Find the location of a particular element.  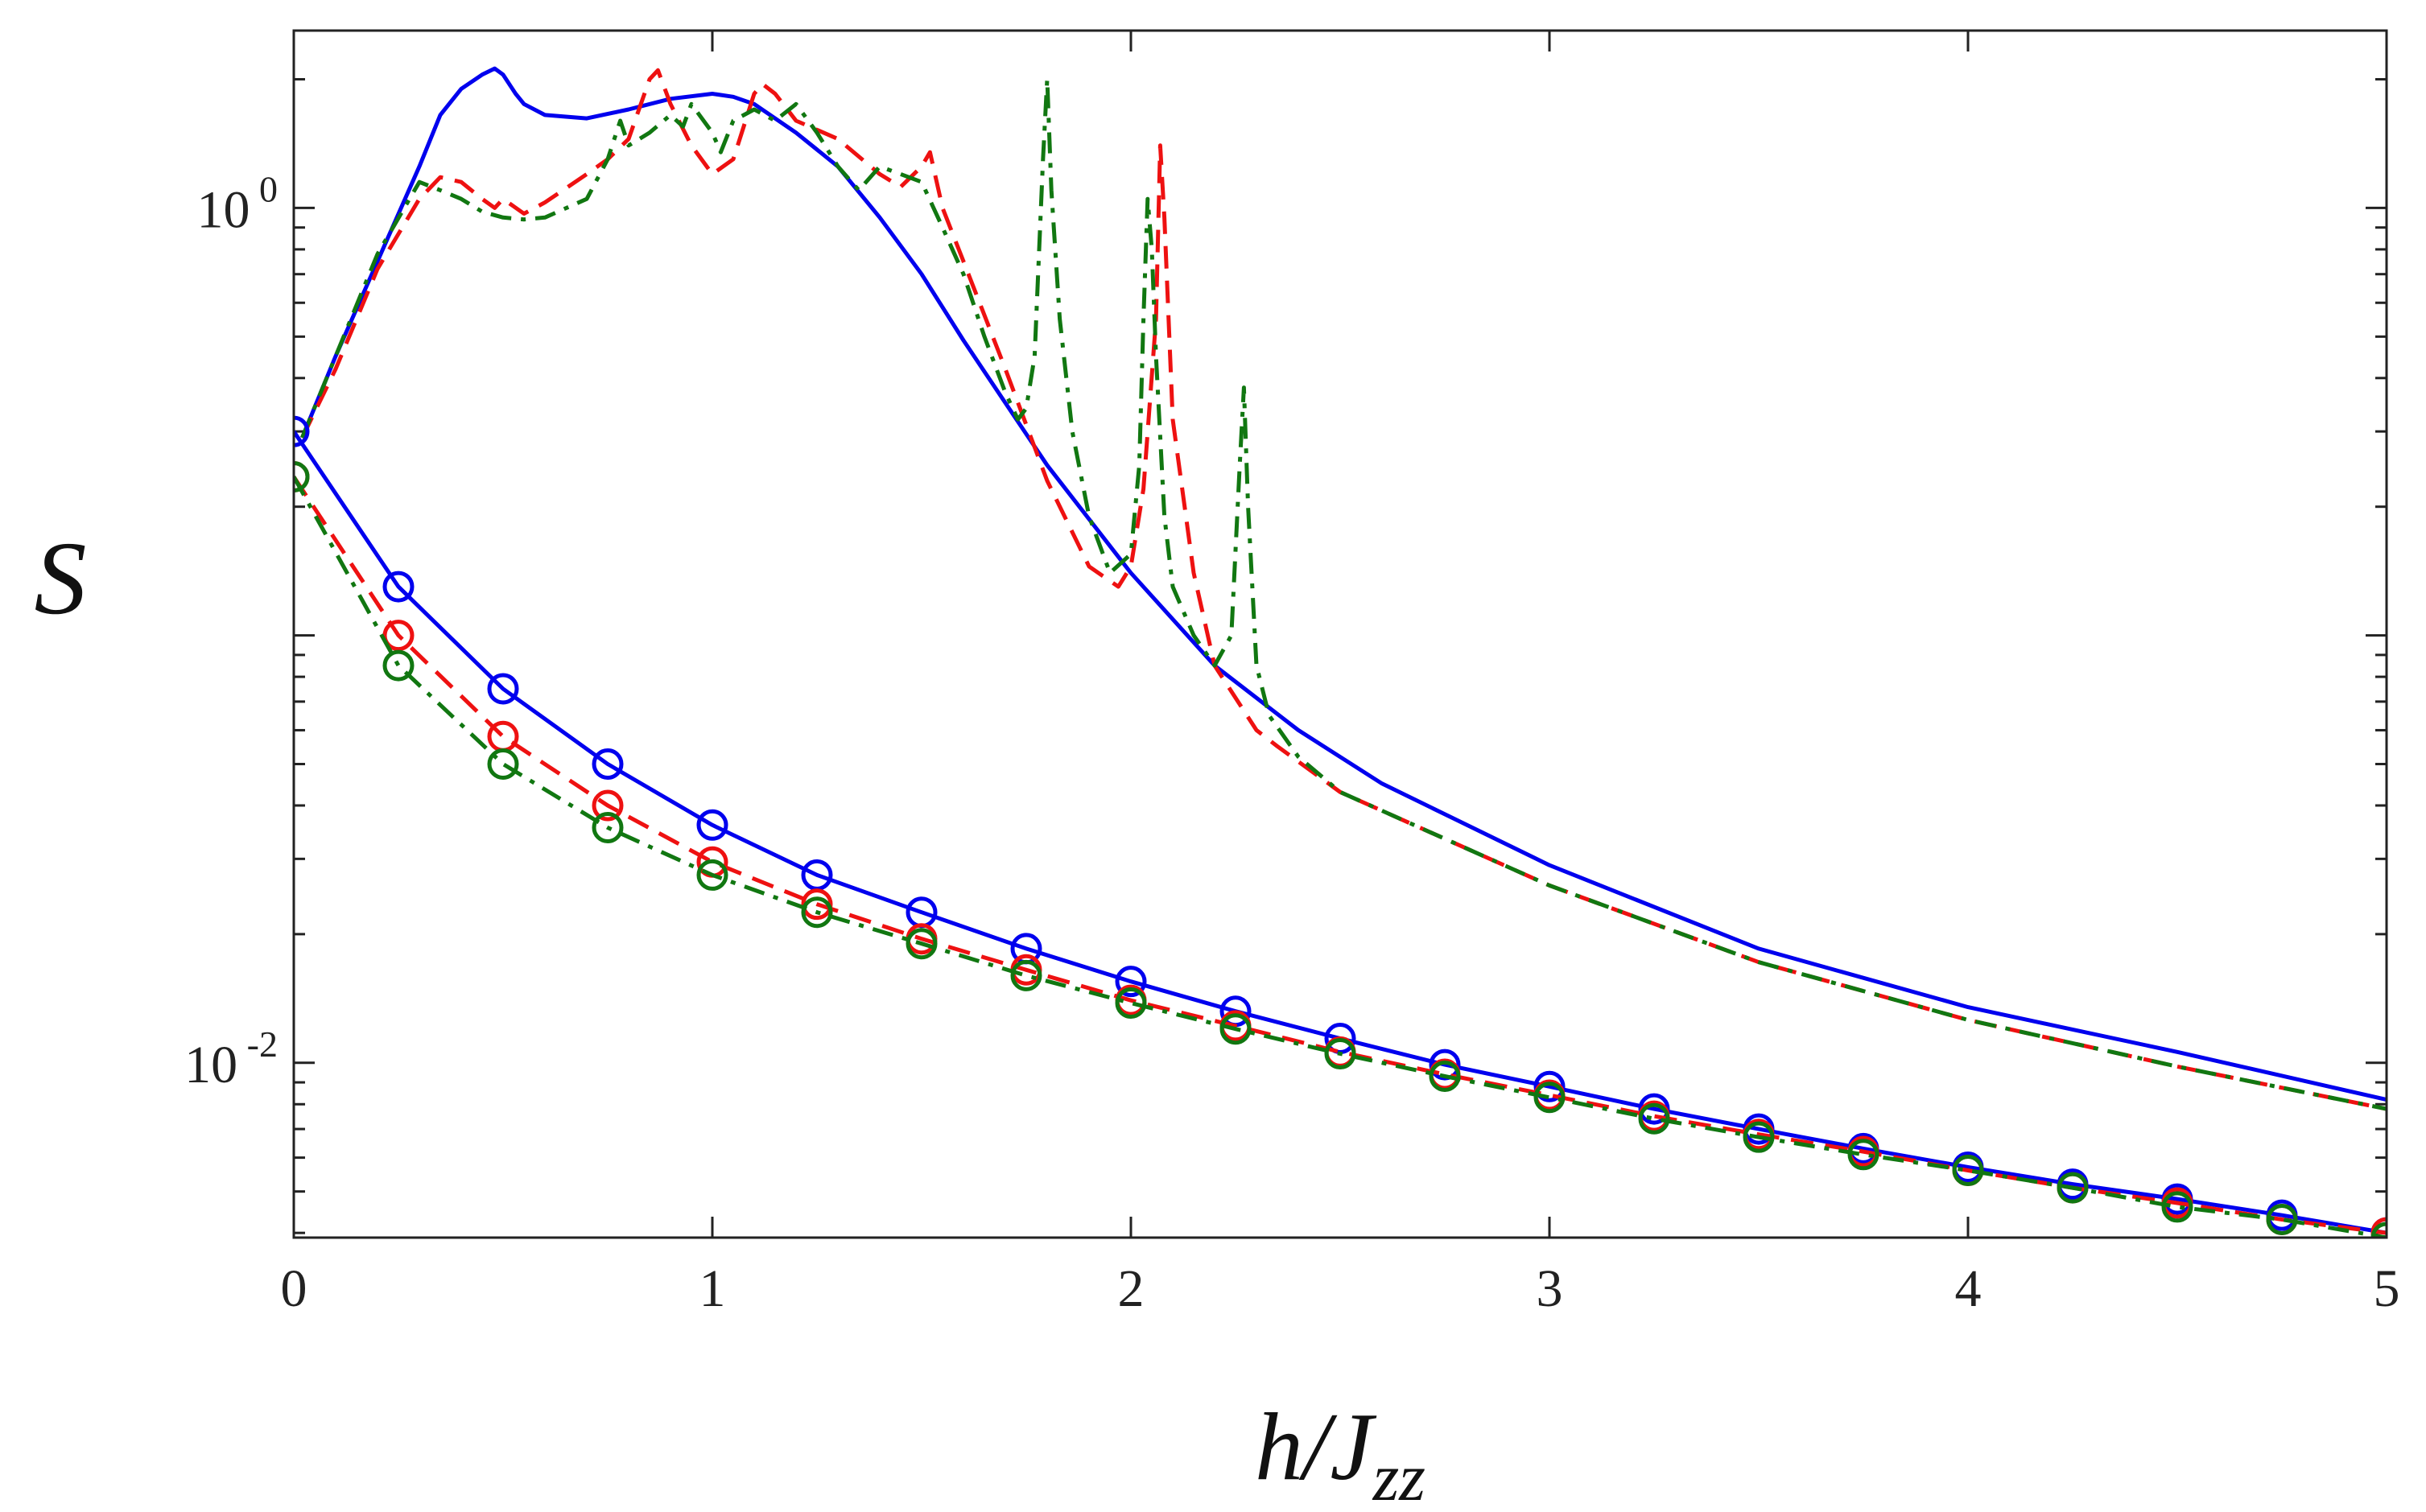

x-tick-label: 0 is located at coordinates (294, 1288).